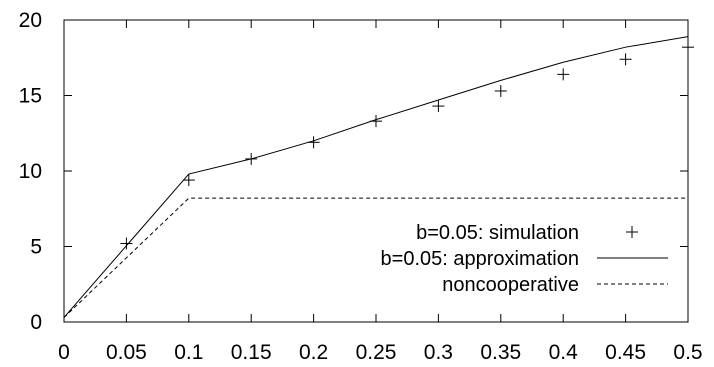 Image resolution: width=714 pixels, height=367 pixels. I want to click on x-tick-label: 0.2, so click(313, 352).